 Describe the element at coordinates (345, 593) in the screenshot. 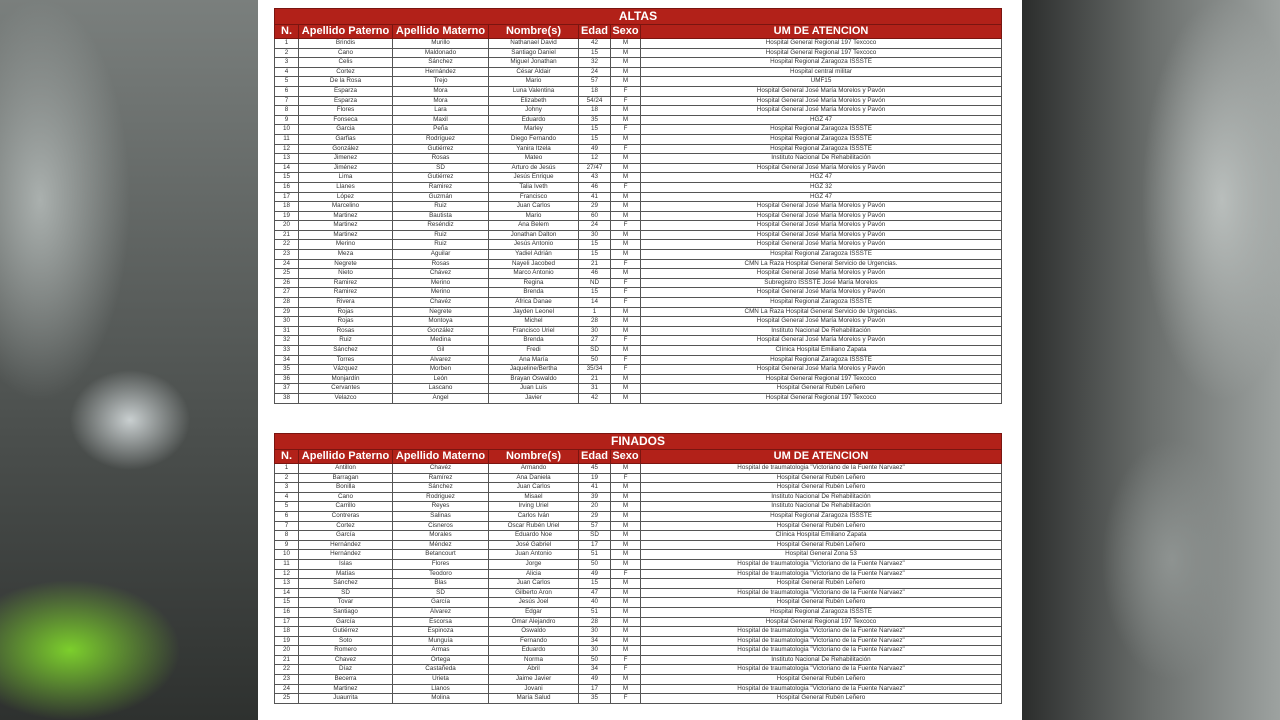

I see `cell-apellido-paterno: SD` at that location.